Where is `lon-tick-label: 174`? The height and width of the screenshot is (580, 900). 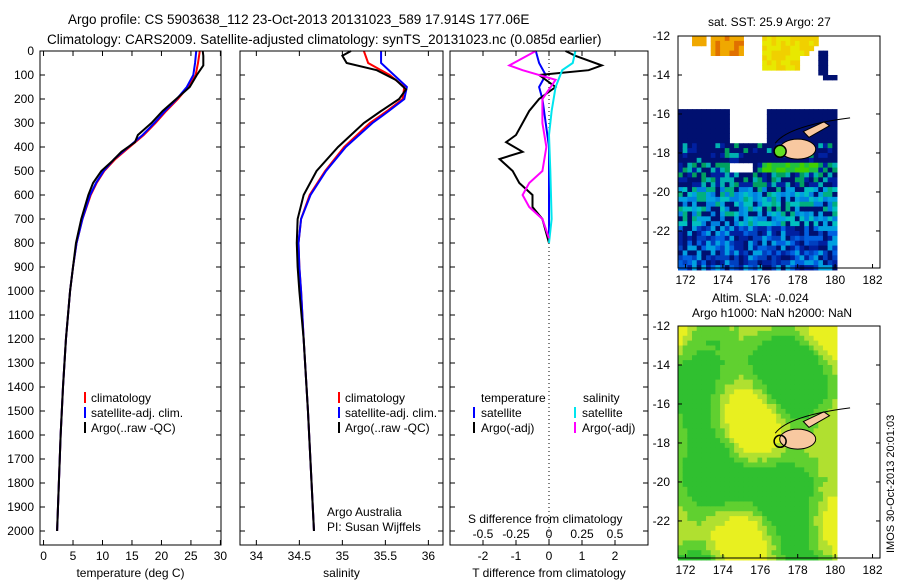 lon-tick-label: 174 is located at coordinates (723, 570).